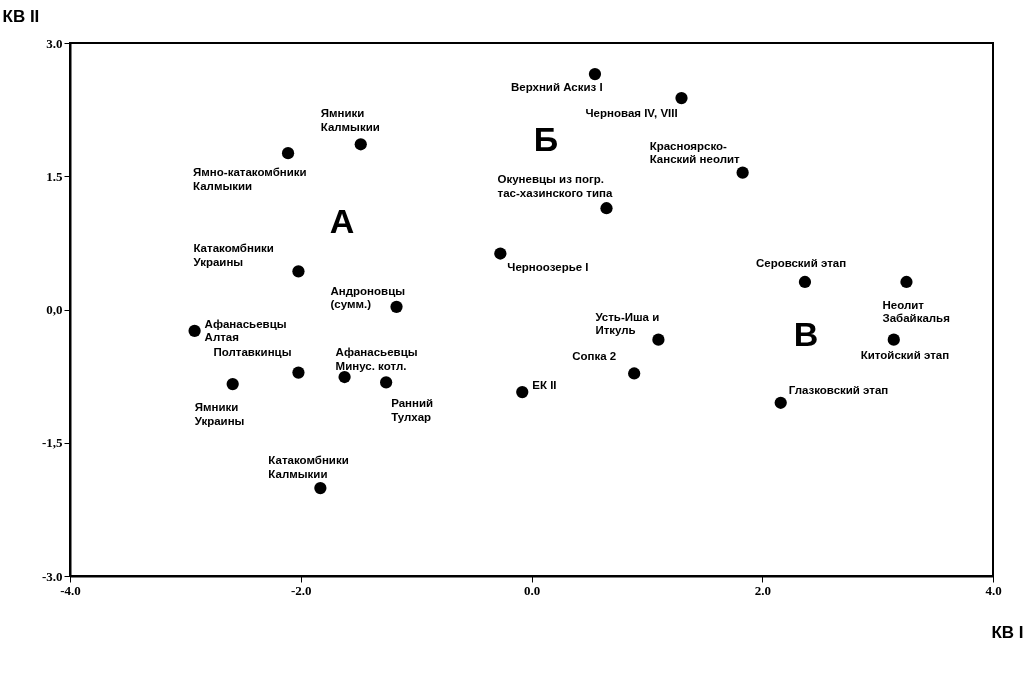 Image resolution: width=1025 pixels, height=699 pixels. I want to click on annotation: Черновая IV, VIII, so click(631, 113).